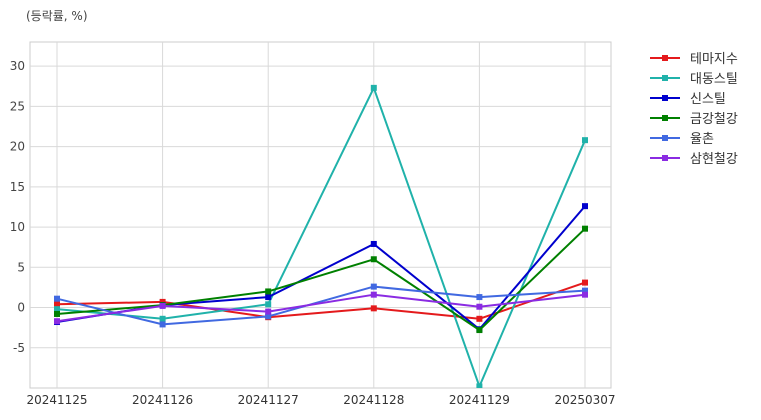 The height and width of the screenshot is (420, 761). I want to click on x-tick-label: 20241129, so click(479, 400).